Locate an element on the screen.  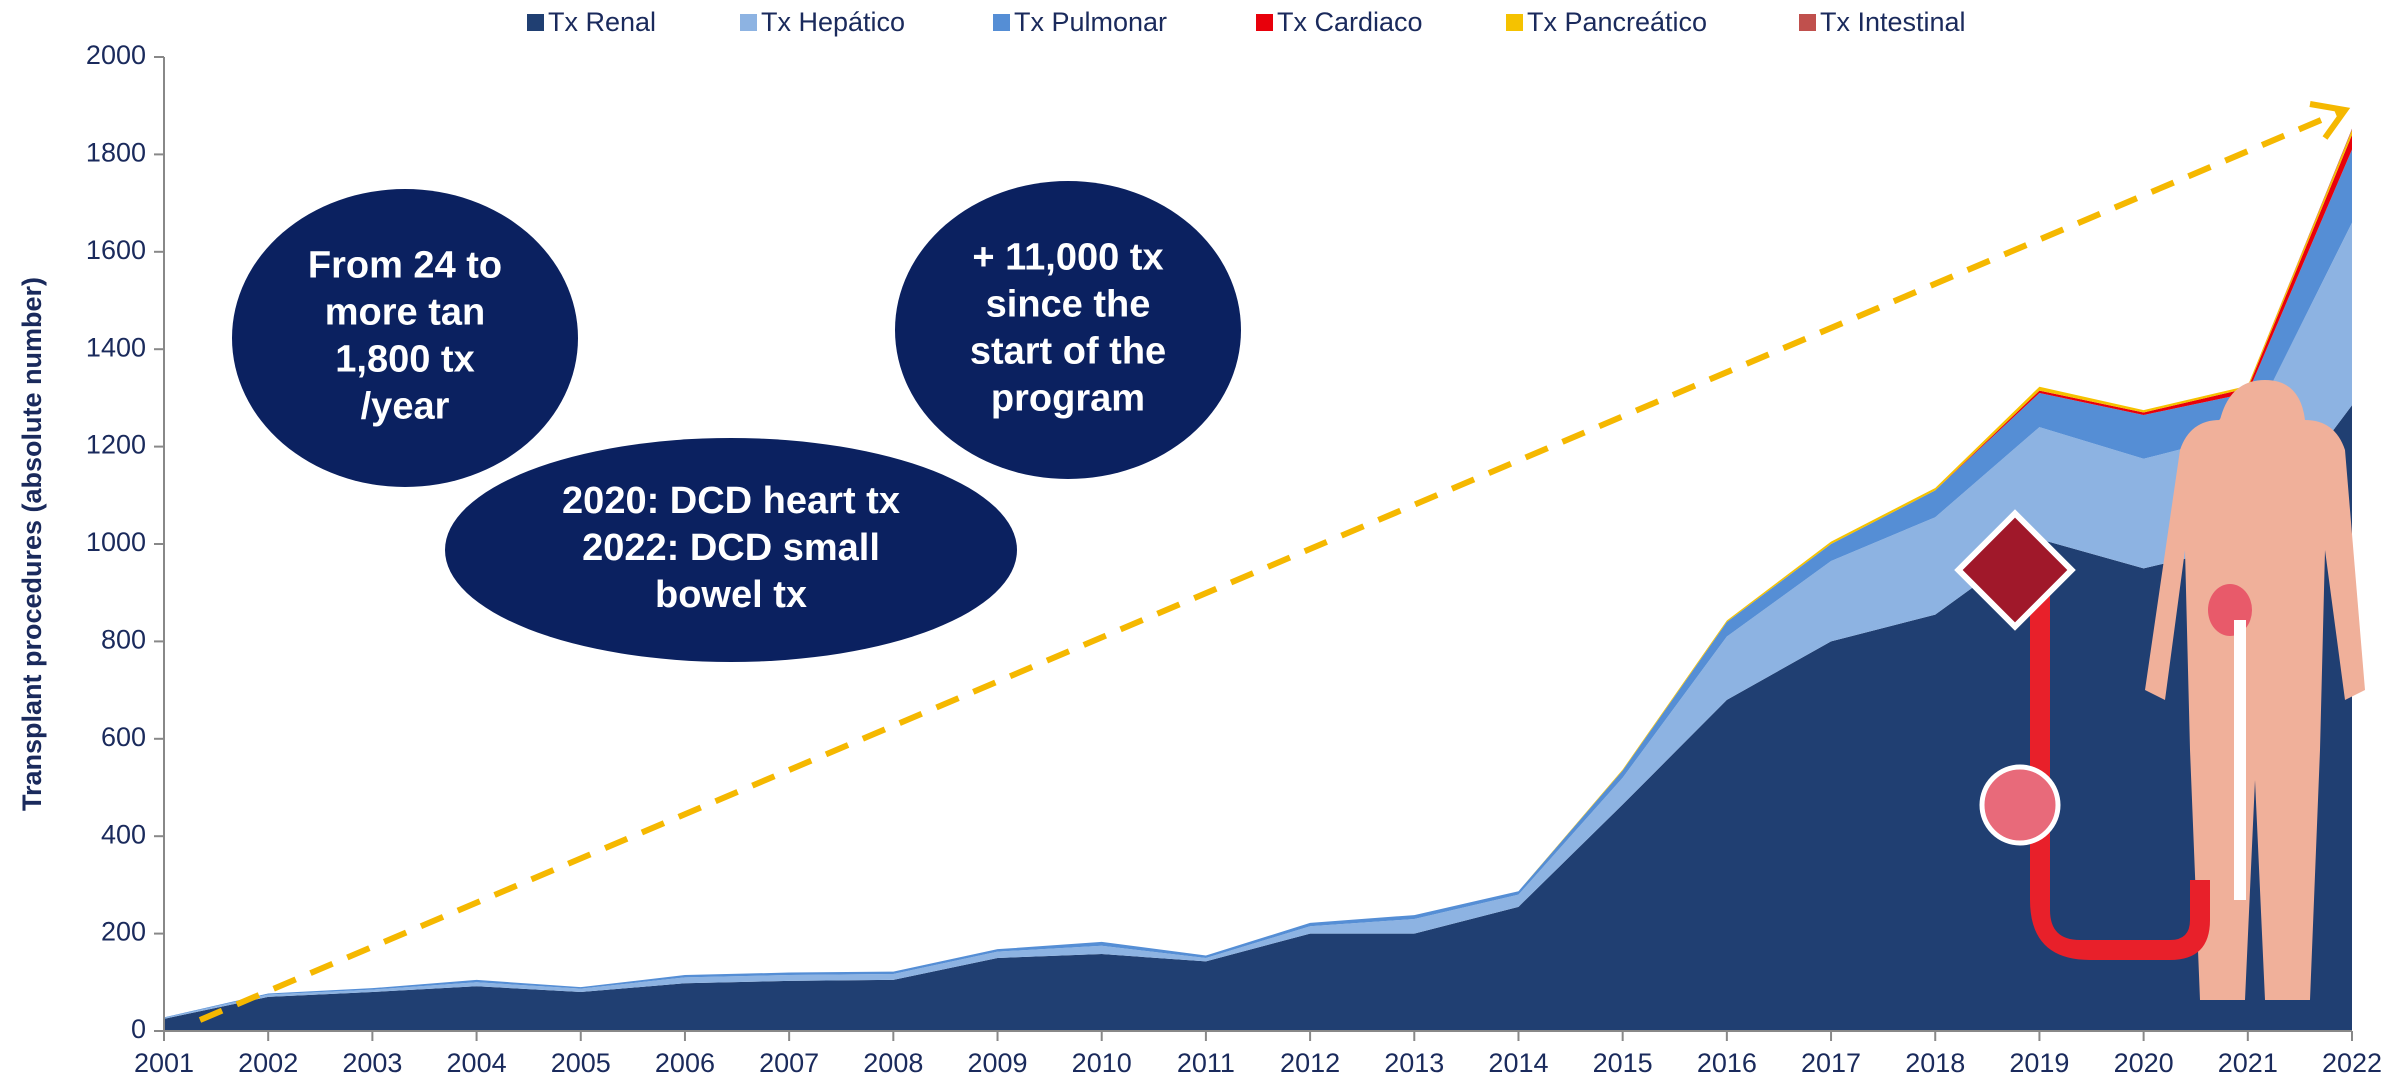
annotation-text: since the is located at coordinates (1068, 305).